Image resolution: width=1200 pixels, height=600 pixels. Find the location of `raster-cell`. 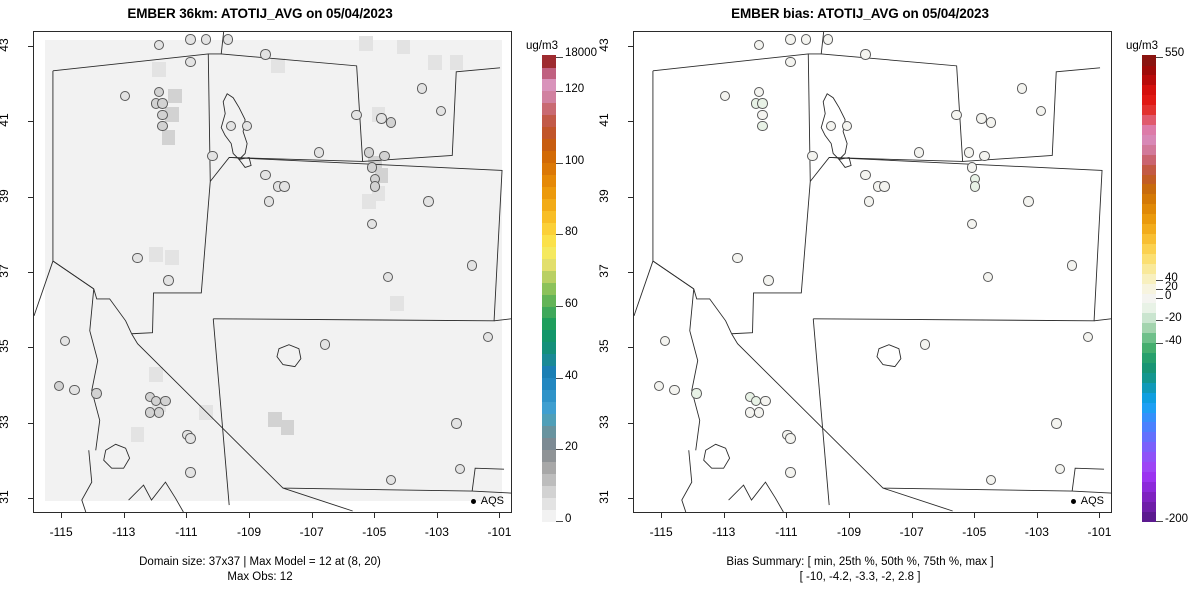

raster-cell is located at coordinates (168, 137).